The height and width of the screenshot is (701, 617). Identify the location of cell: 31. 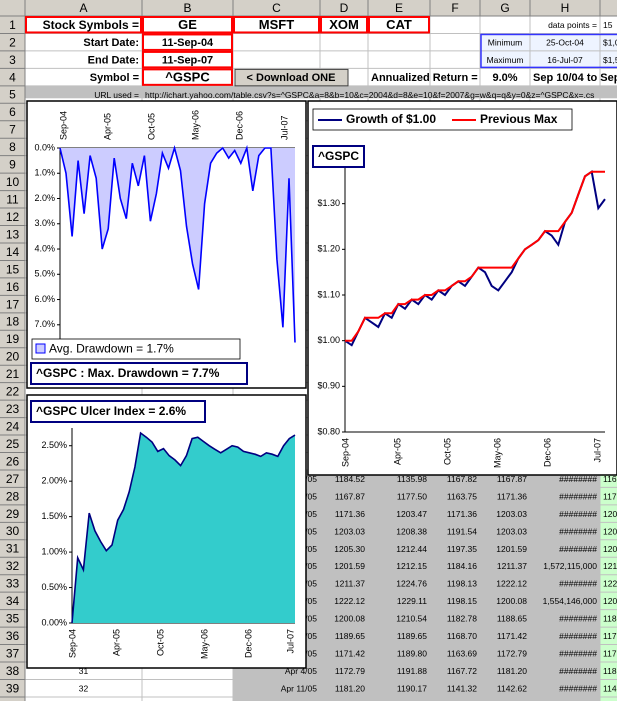
(84, 671).